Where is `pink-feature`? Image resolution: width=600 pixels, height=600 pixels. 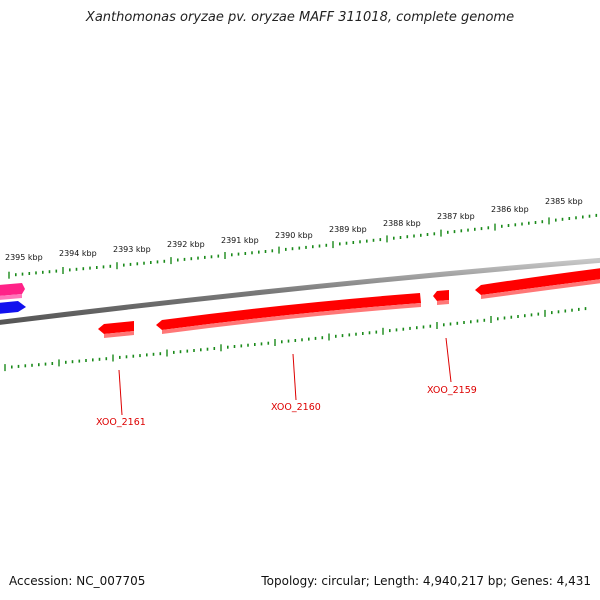 pink-feature is located at coordinates (12, 289).